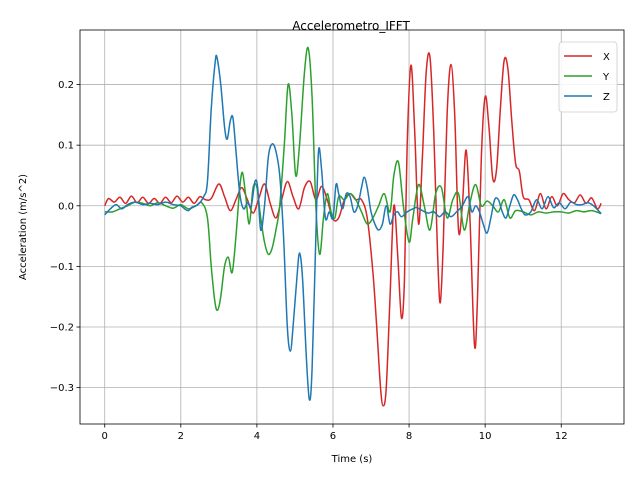 Image resolution: width=640 pixels, height=480 pixels. What do you see at coordinates (66, 146) in the screenshot?
I see `y-tick-label: 0.1` at bounding box center [66, 146].